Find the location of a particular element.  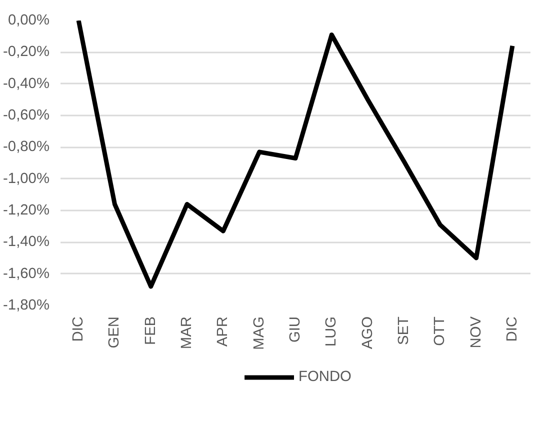

y-tick-label: -1,00% is located at coordinates (26, 178).